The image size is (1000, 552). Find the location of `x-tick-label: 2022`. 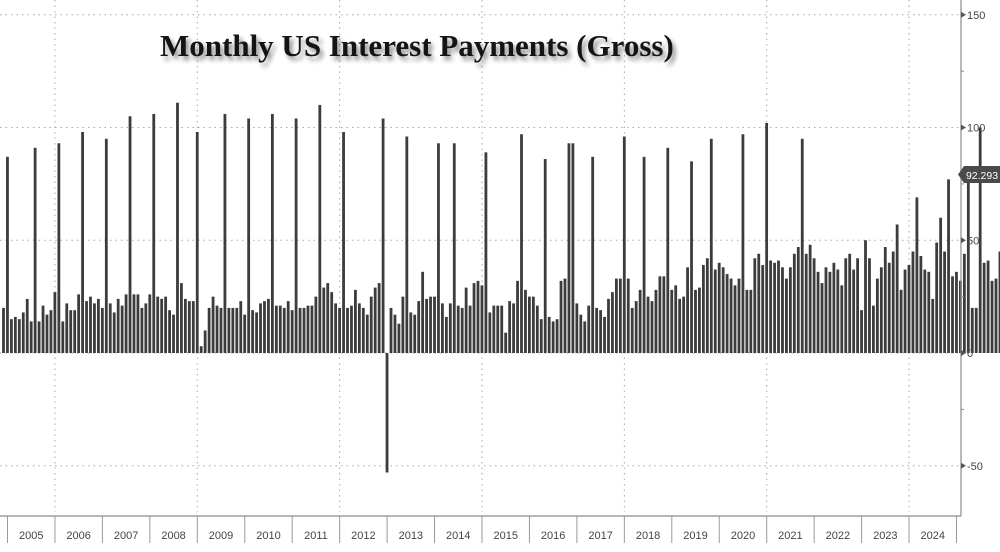

x-tick-label: 2022 is located at coordinates (838, 536).